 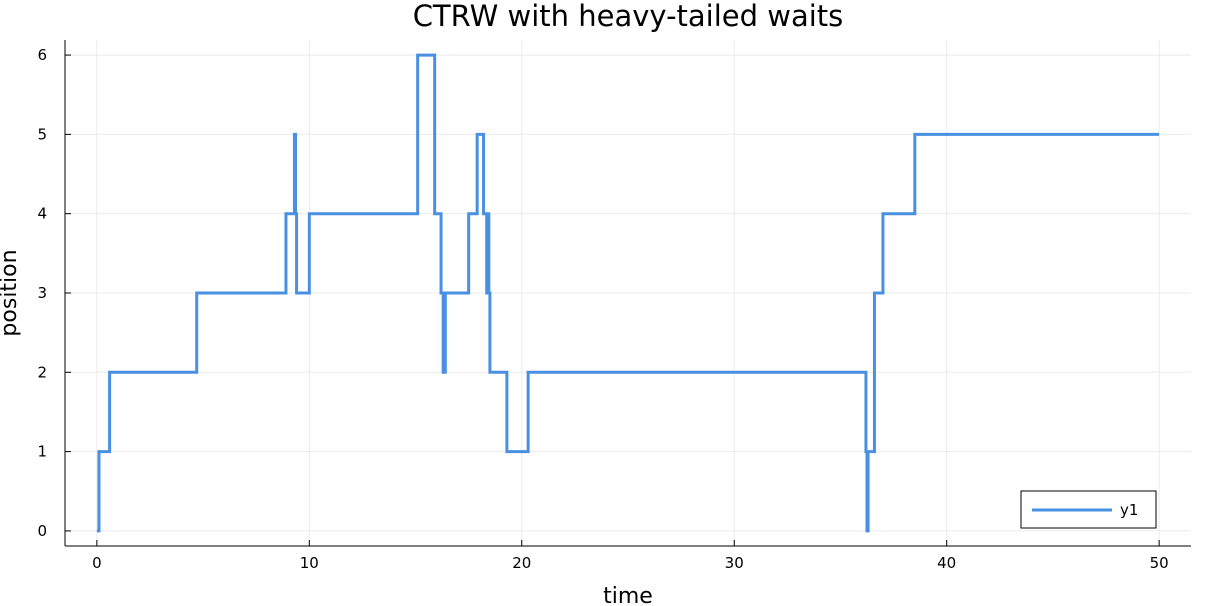 I want to click on x-tick-label: 10, so click(x=309, y=563).